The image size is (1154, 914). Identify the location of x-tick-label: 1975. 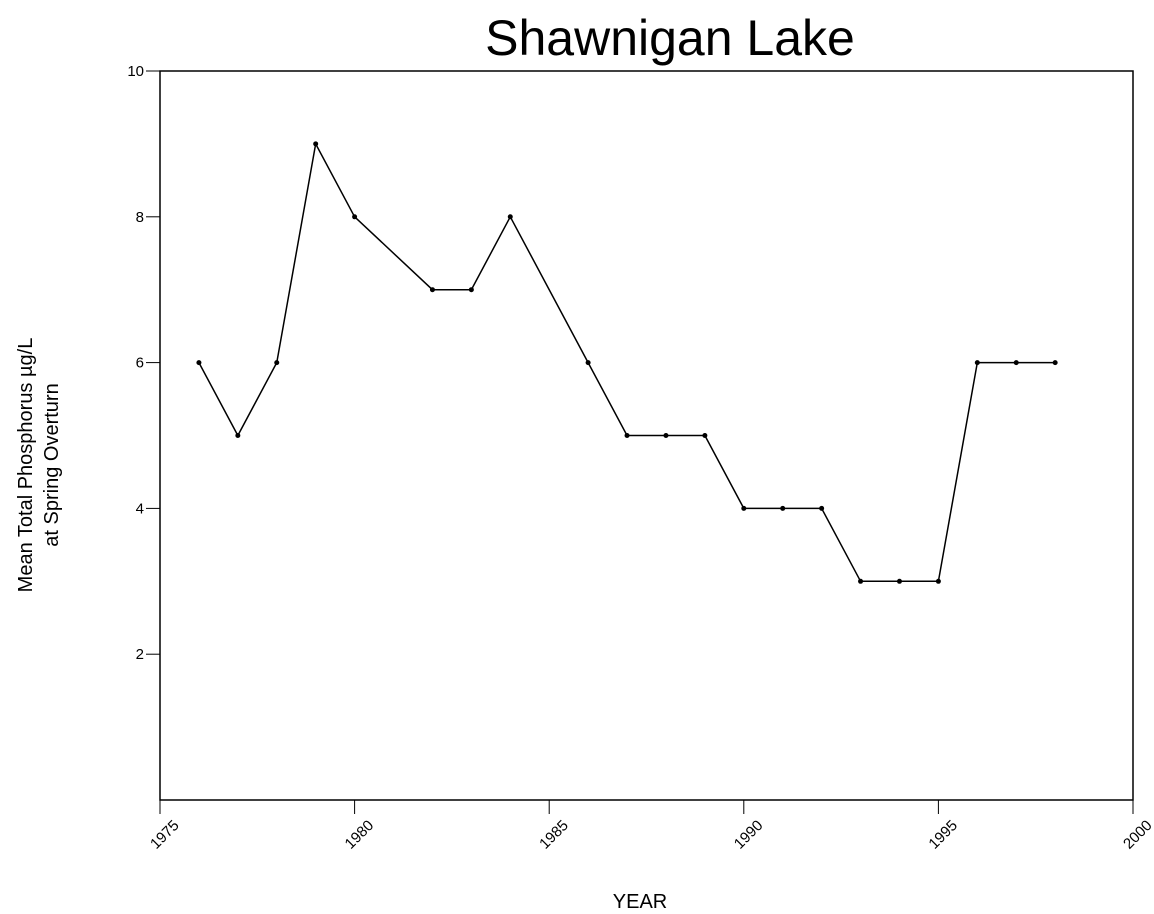
(165, 835).